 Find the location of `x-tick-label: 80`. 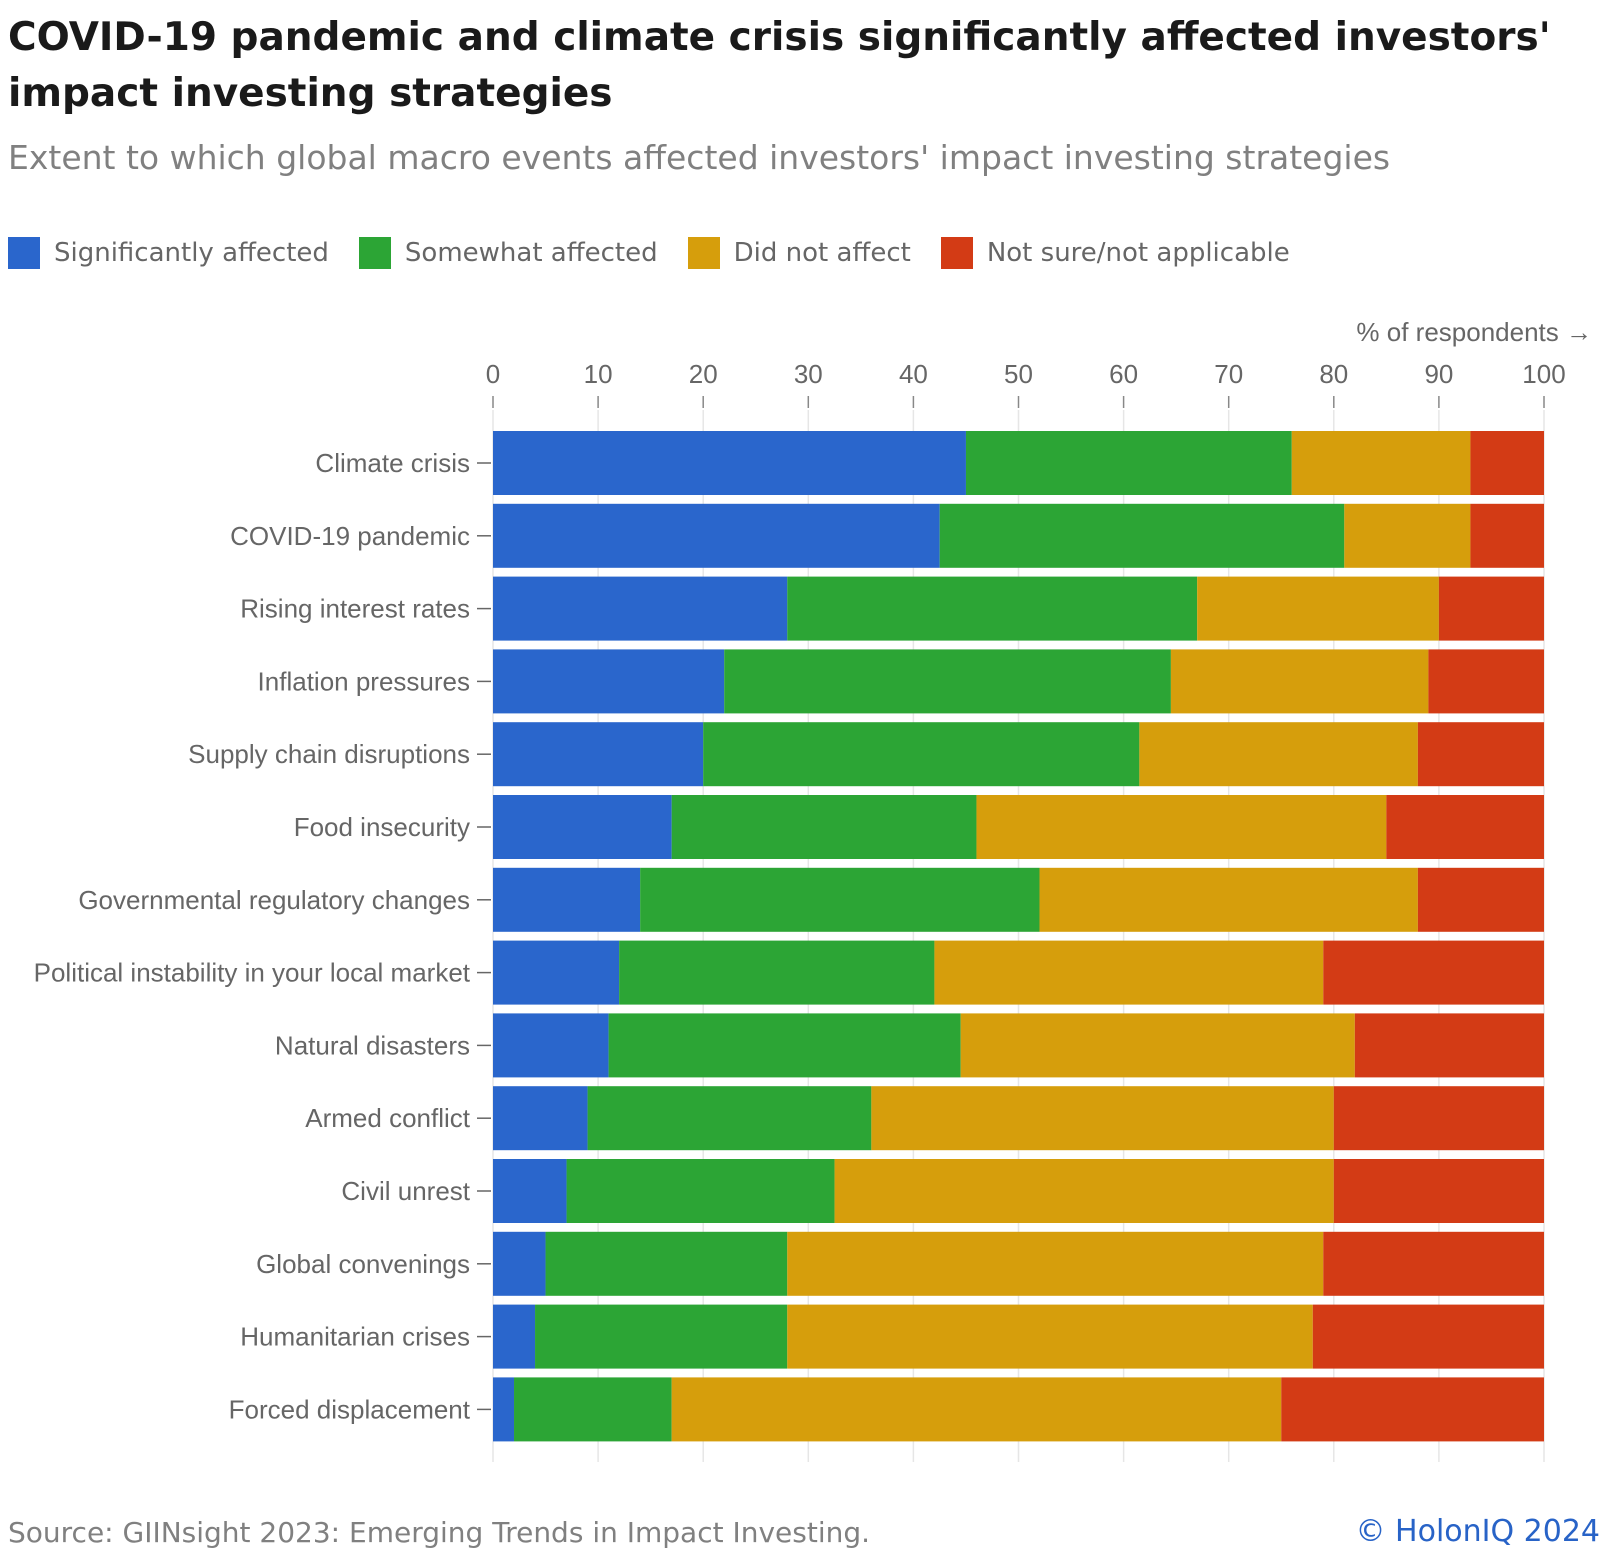

x-tick-label: 80 is located at coordinates (1333, 374).